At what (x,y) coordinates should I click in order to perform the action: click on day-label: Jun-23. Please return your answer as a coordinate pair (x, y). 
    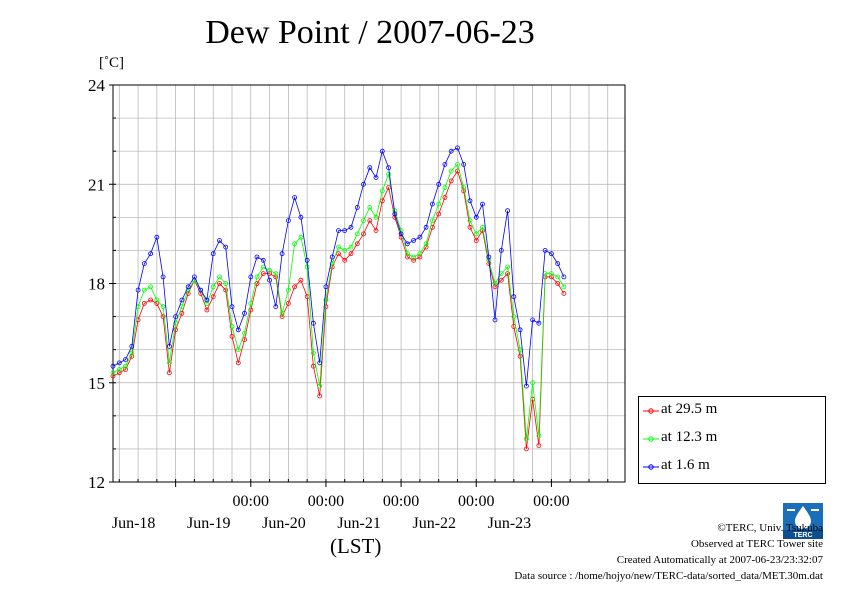
    Looking at the image, I should click on (510, 523).